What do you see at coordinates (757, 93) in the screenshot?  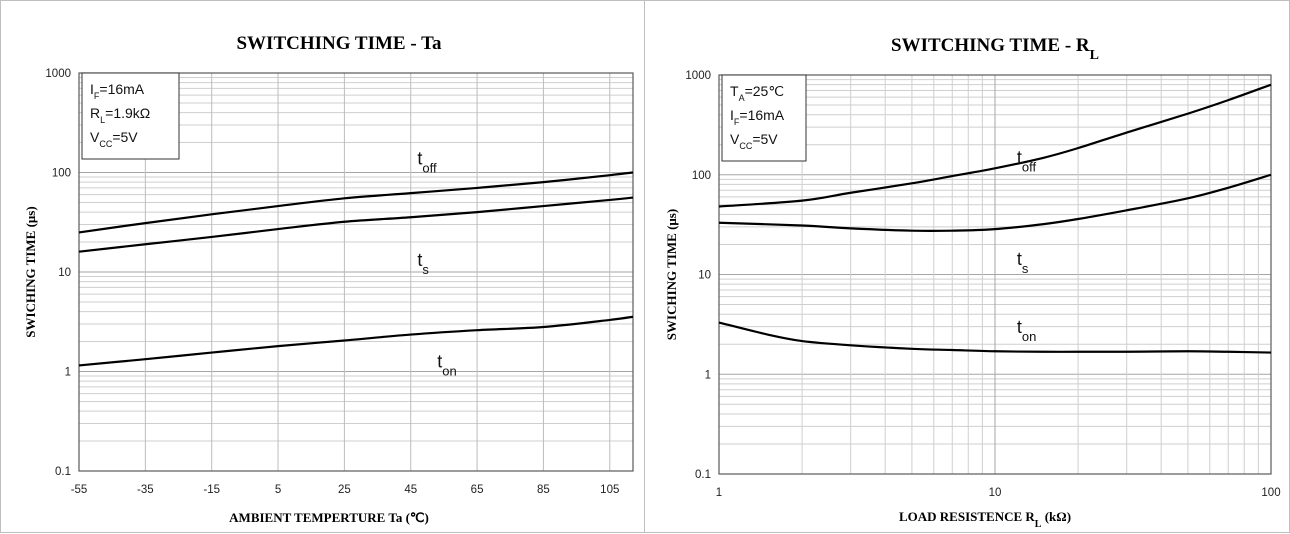 I see `condition-text: TA=25℃` at bounding box center [757, 93].